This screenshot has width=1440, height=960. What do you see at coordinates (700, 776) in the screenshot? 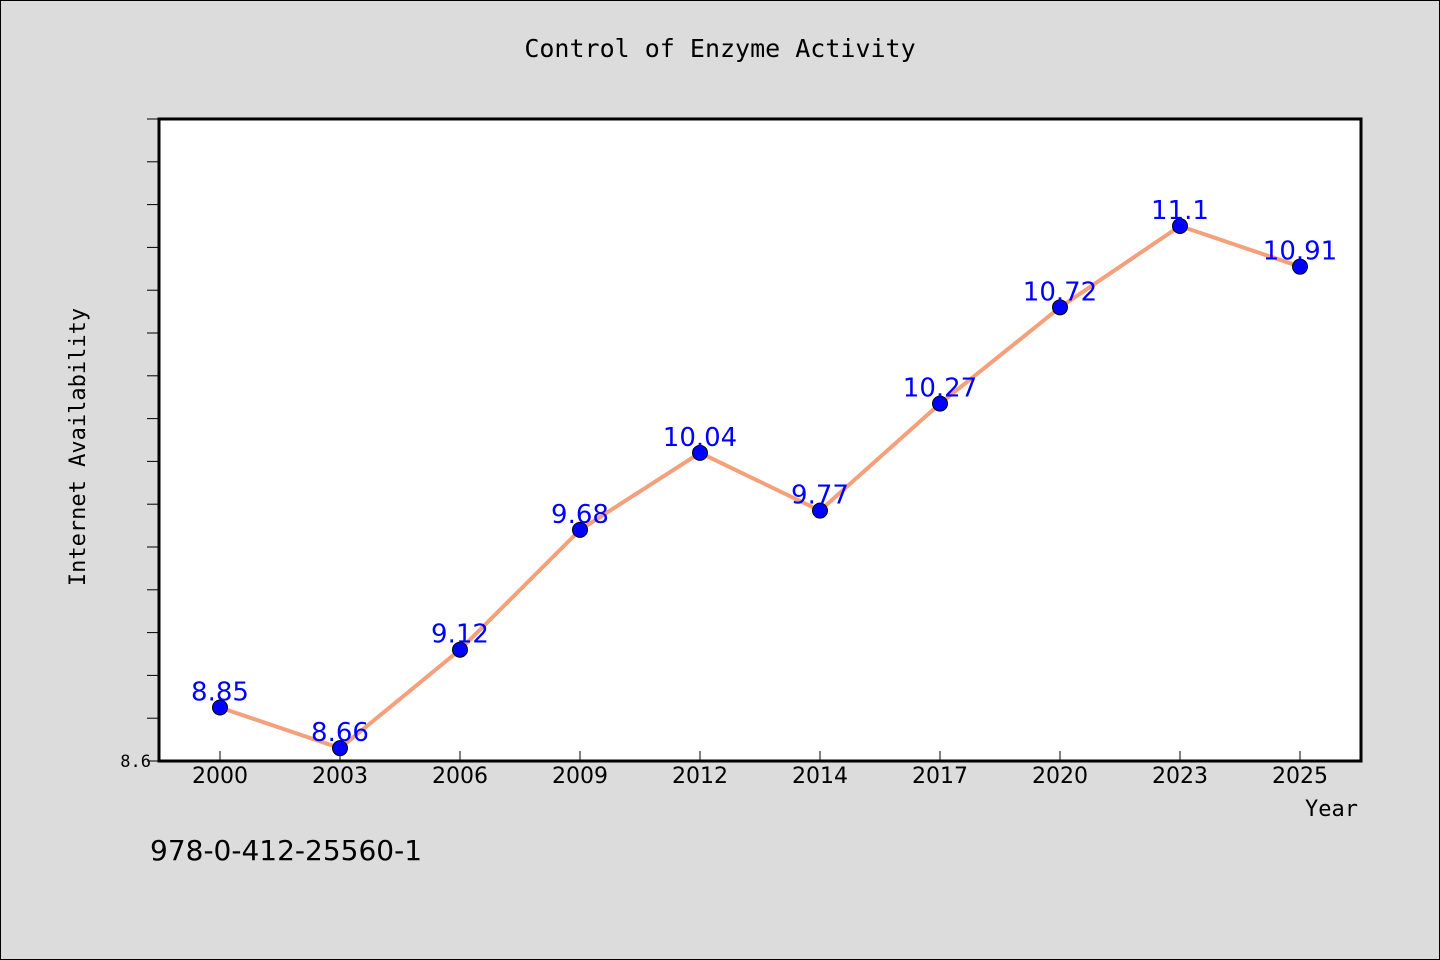
I see `x-tick-label: 2012` at bounding box center [700, 776].